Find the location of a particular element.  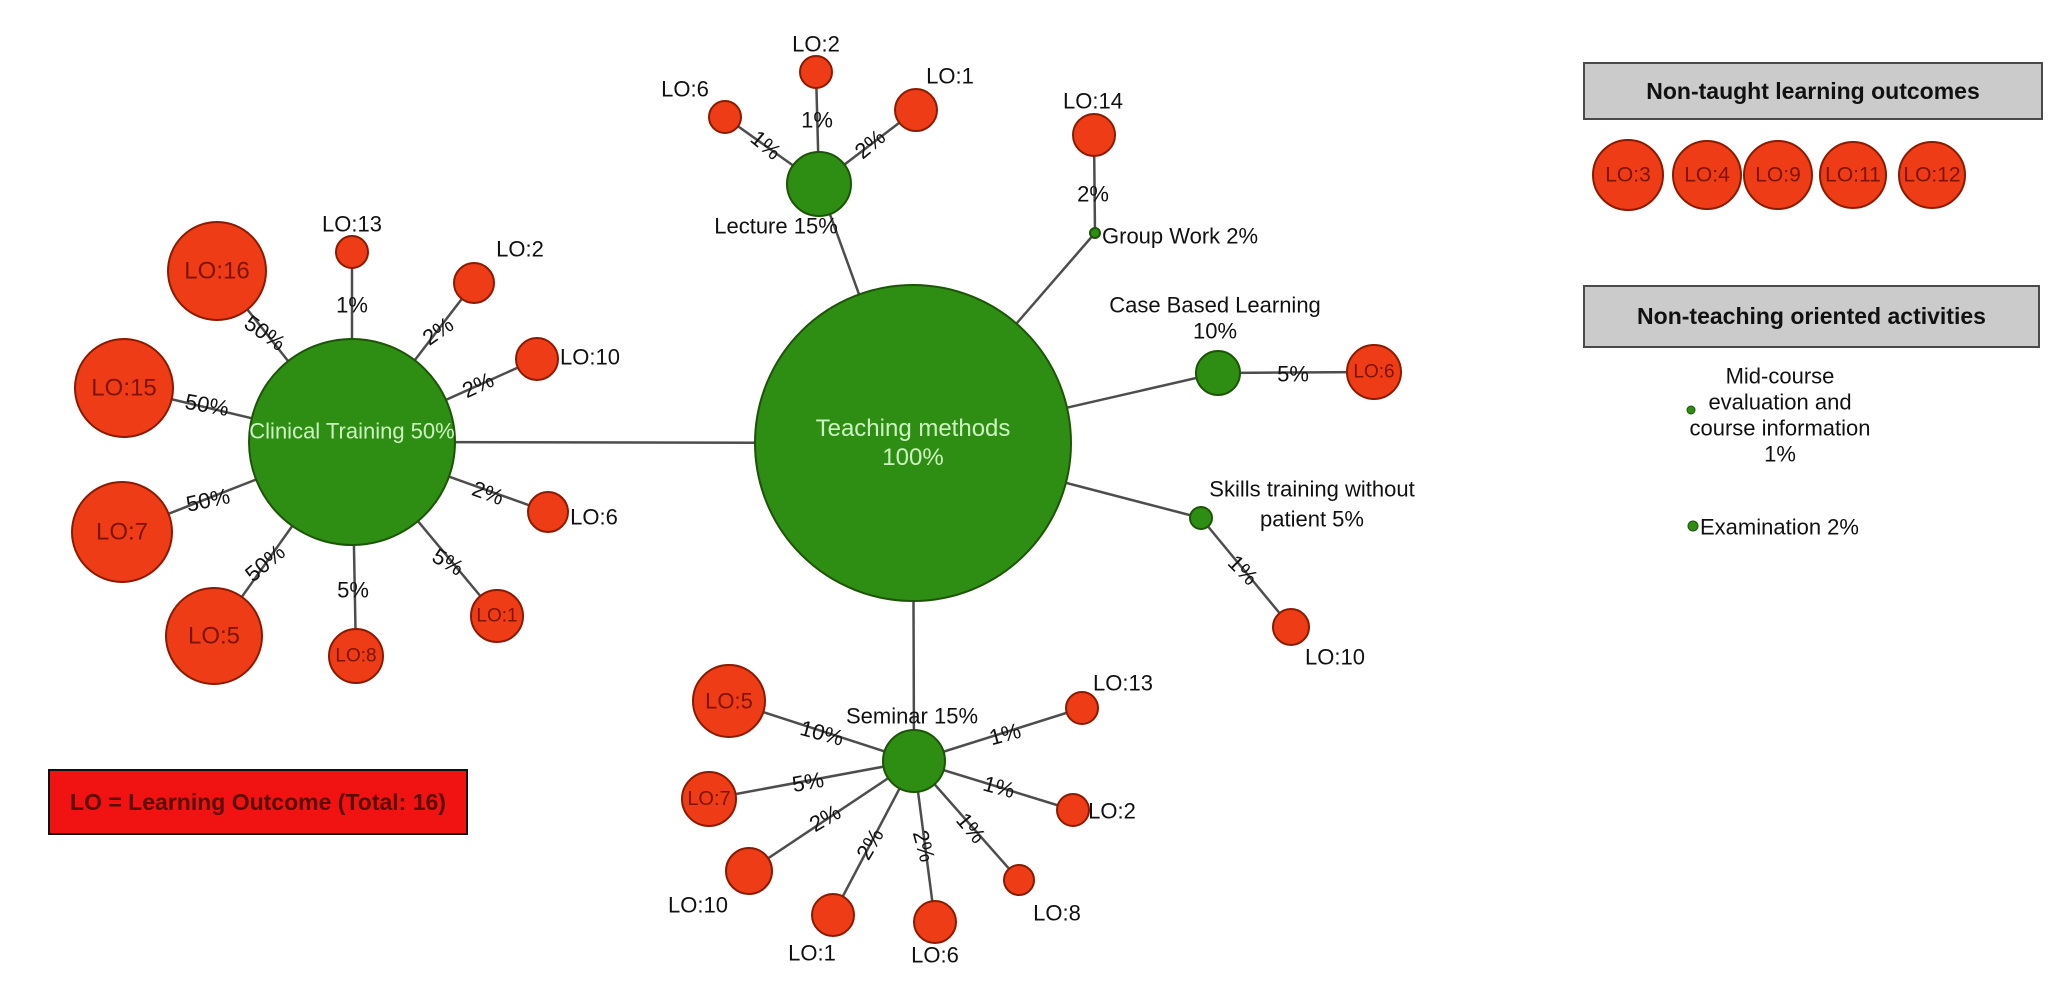

legend-non-teaching-title: Non-teaching oriented activities is located at coordinates (1811, 316).